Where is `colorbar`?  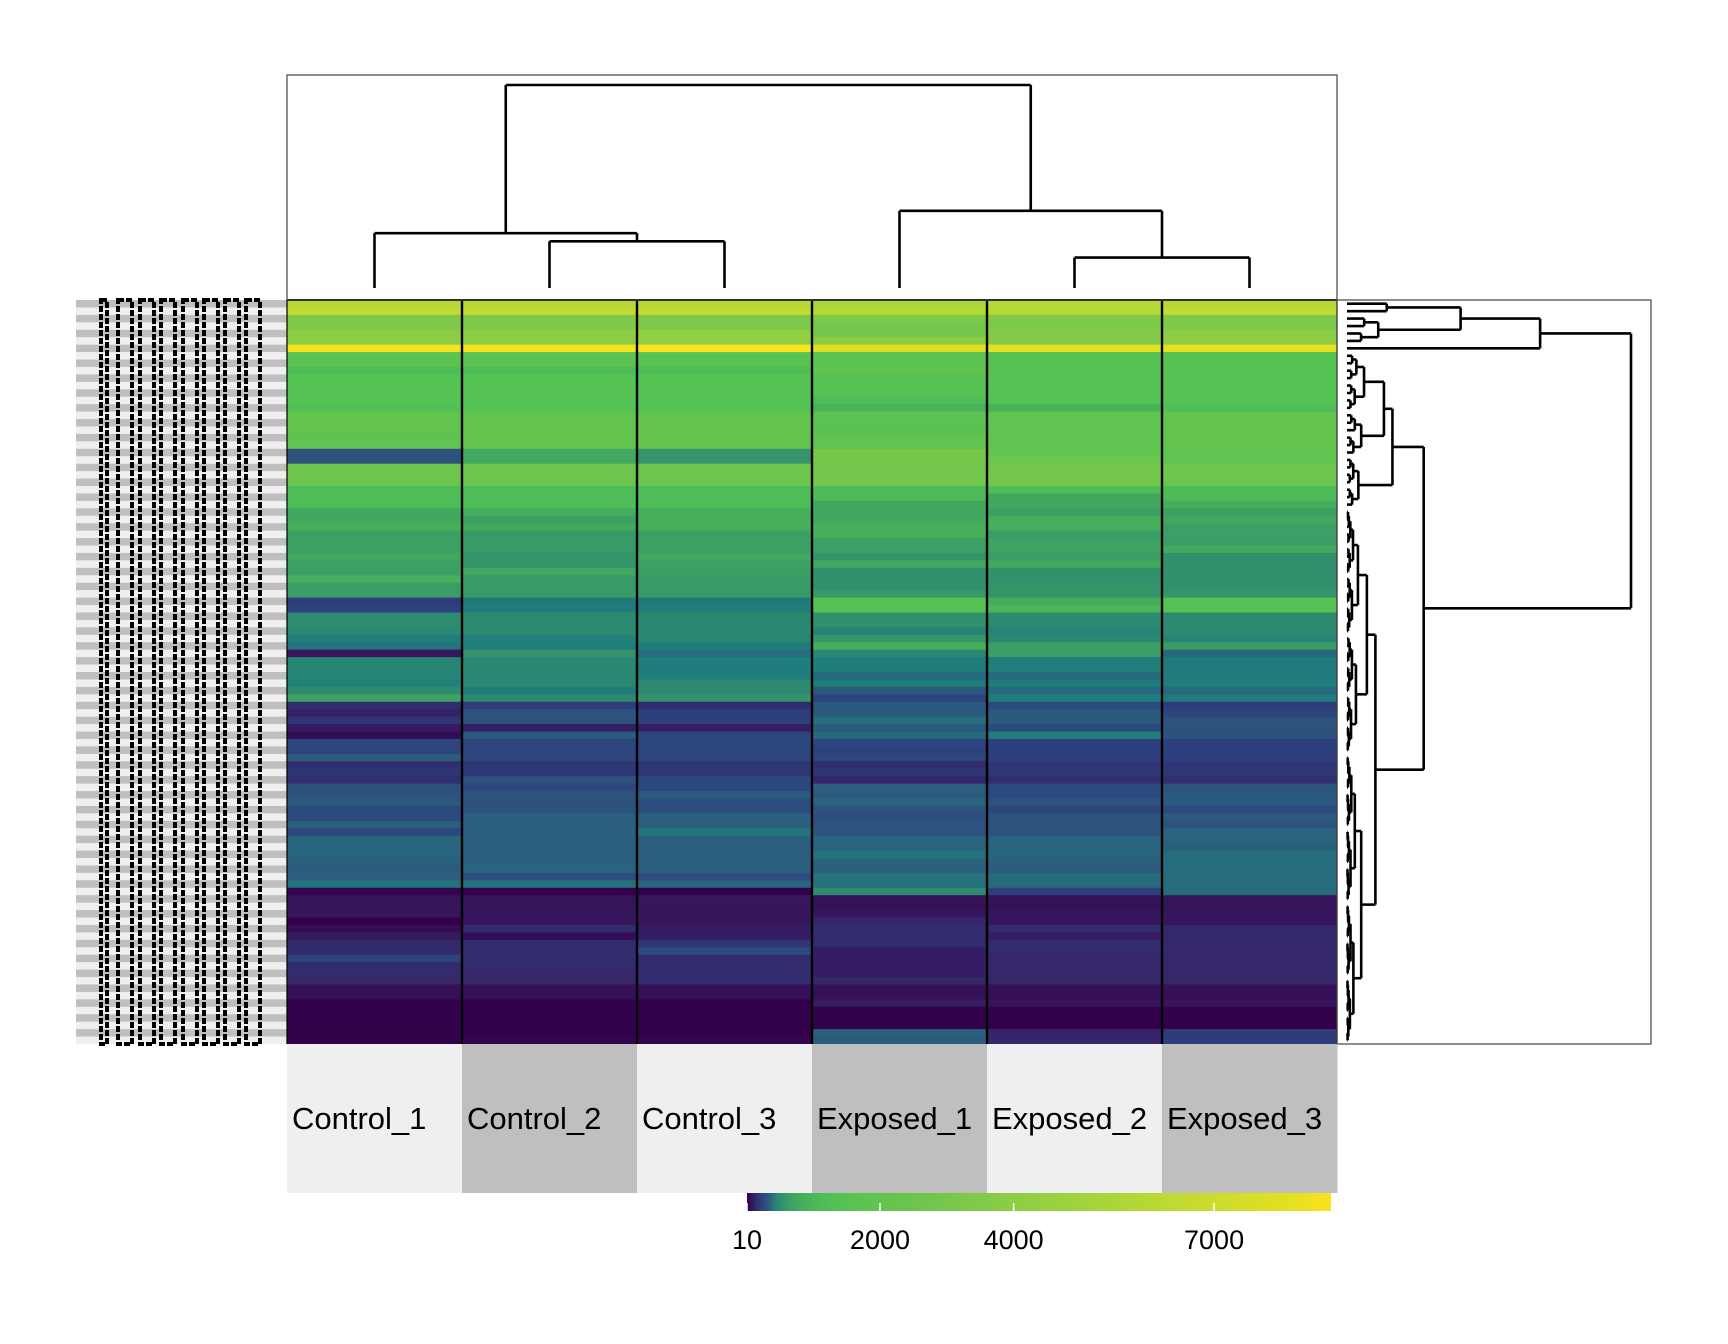 colorbar is located at coordinates (1039, 1202).